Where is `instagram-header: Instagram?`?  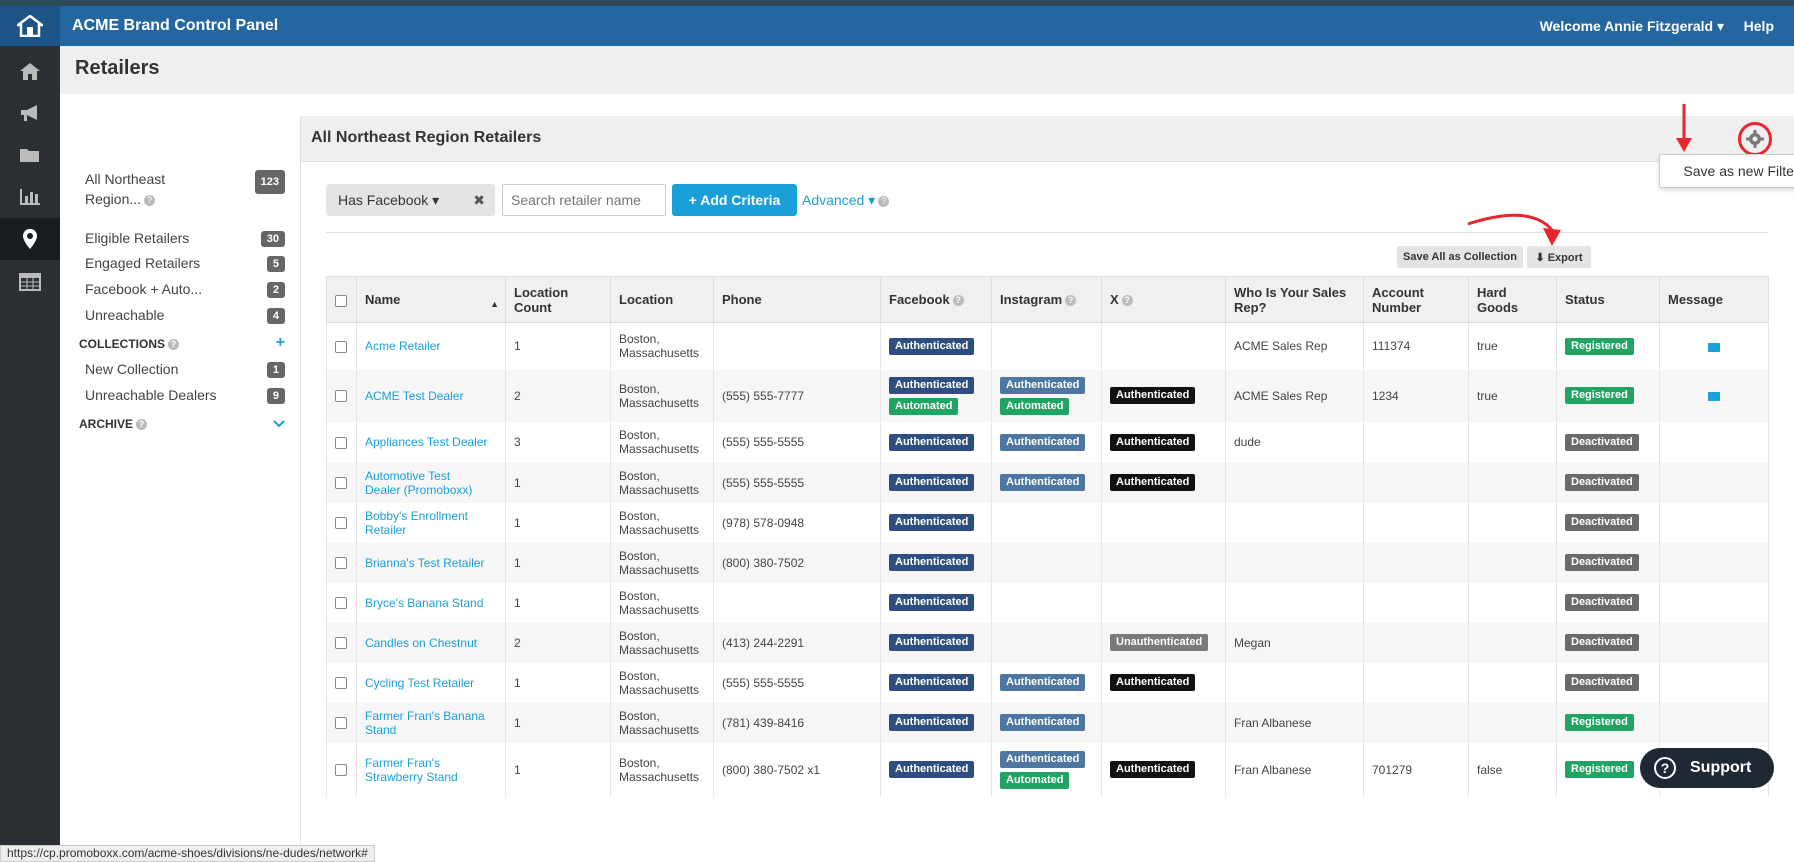
instagram-header: Instagram? is located at coordinates (1046, 299).